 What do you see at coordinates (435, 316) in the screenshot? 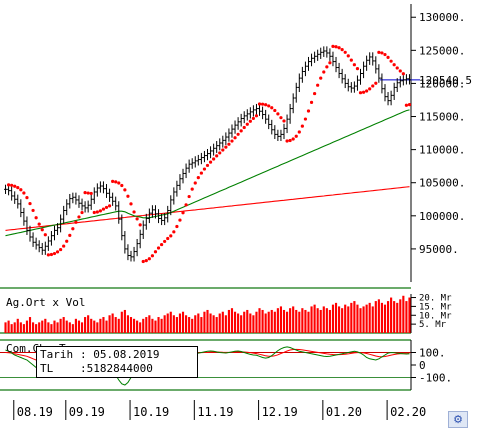
I see `volume-y-tick-label: 10. Mr` at bounding box center [435, 316].